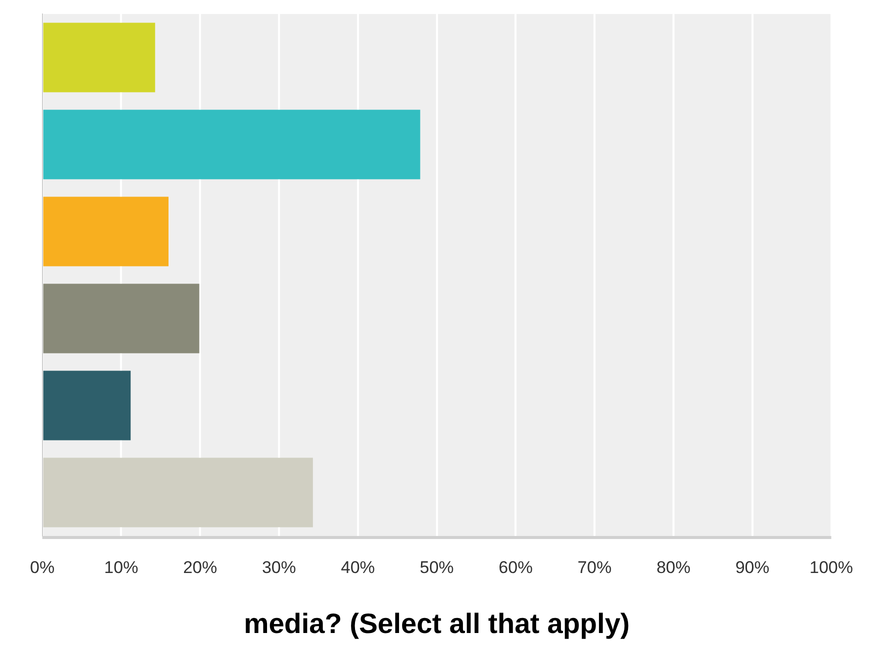 This screenshot has height=654, width=883. What do you see at coordinates (121, 567) in the screenshot?
I see `x-tick-label: 10%` at bounding box center [121, 567].